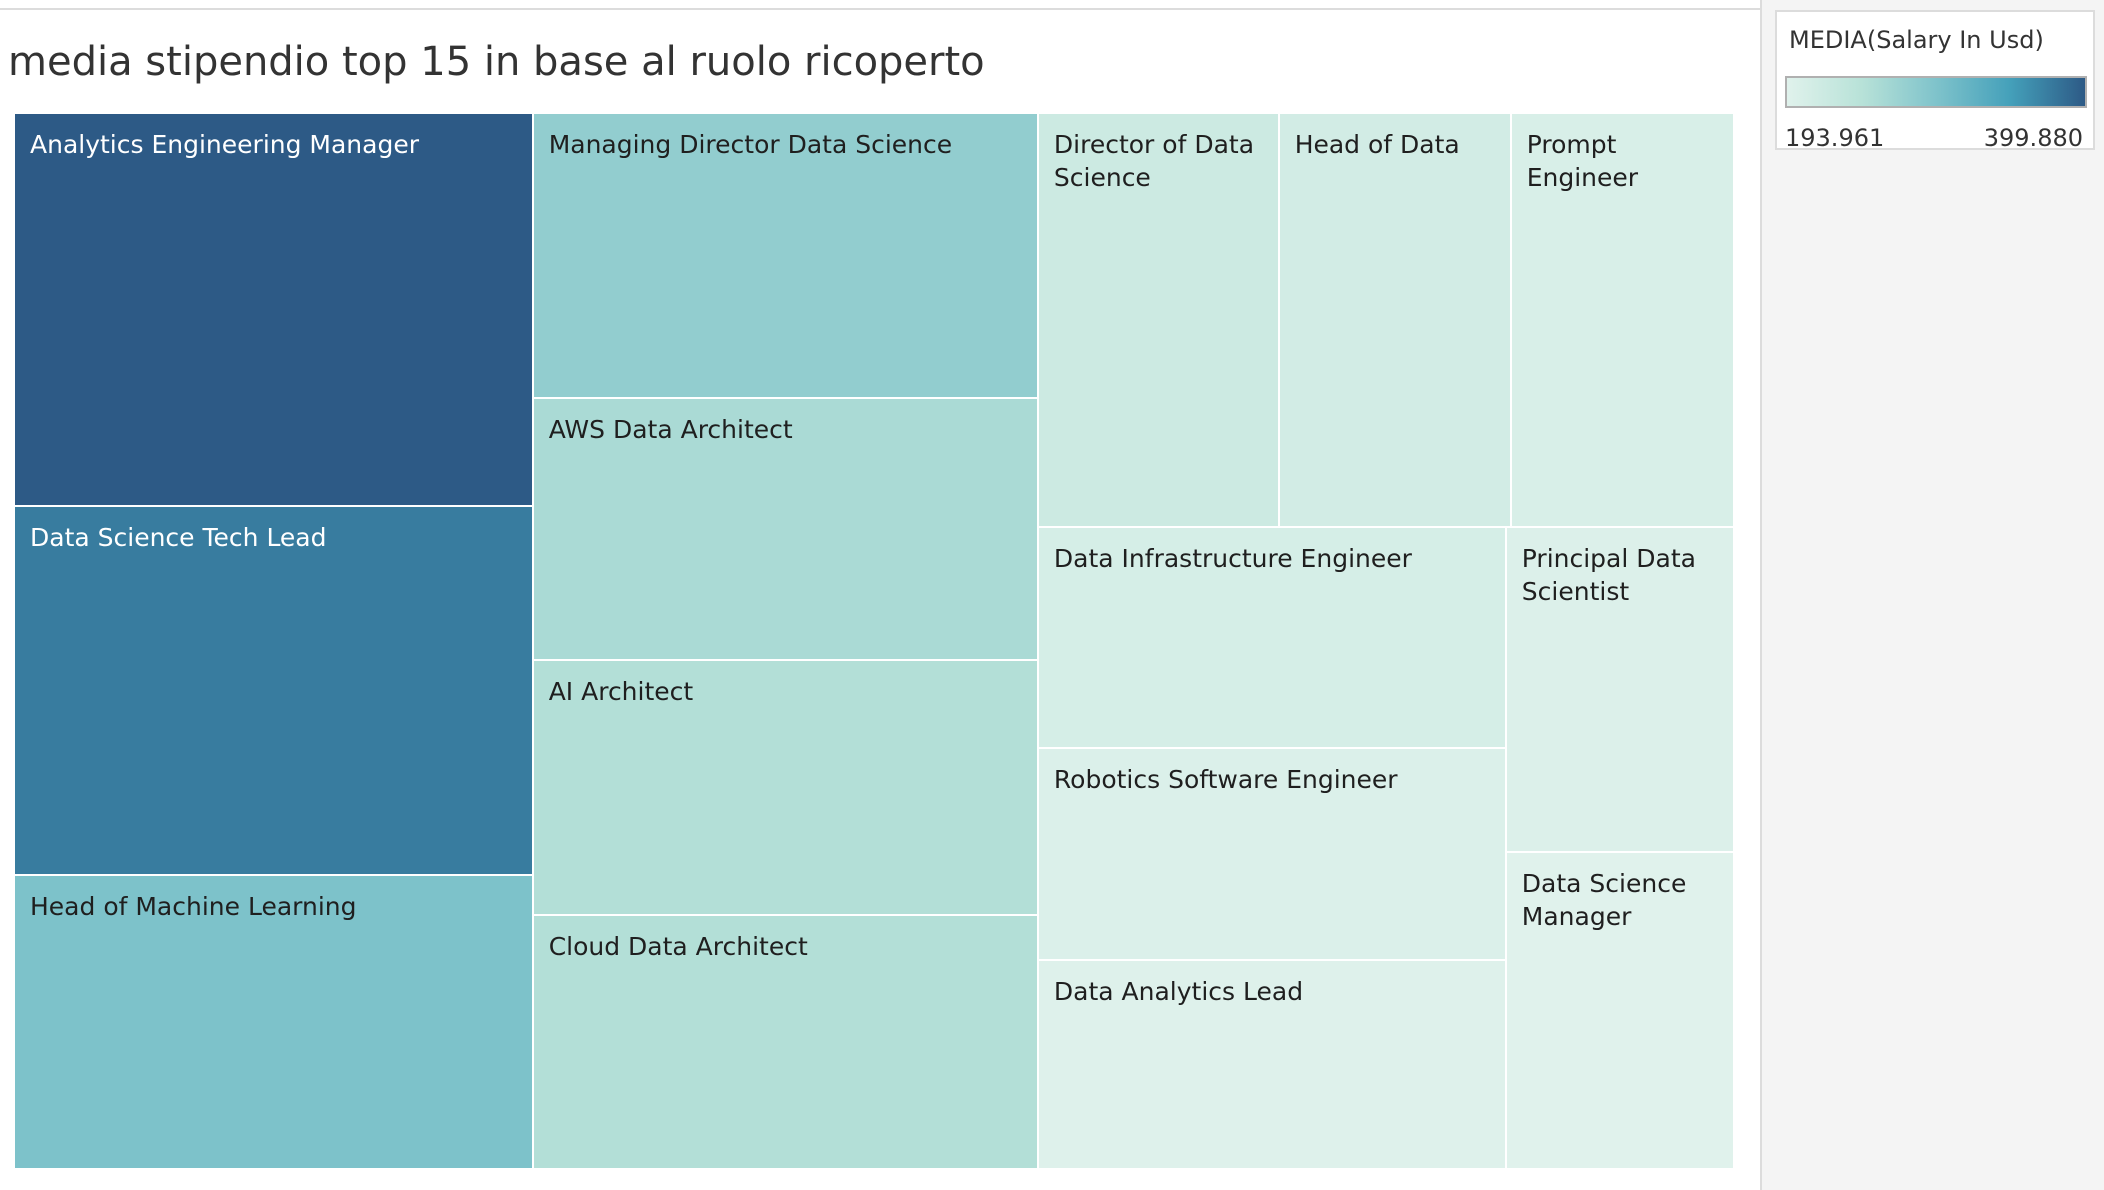 This screenshot has width=2104, height=1190. What do you see at coordinates (1582, 161) in the screenshot?
I see `treemap-tile-label: Prompt Engineer` at bounding box center [1582, 161].